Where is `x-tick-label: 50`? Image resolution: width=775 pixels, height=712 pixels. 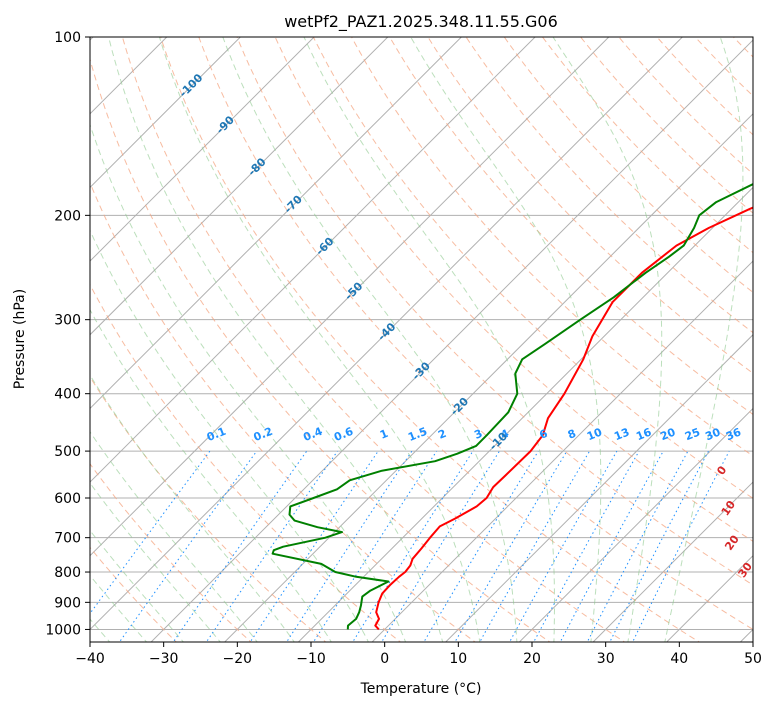
x-tick-label: 50 is located at coordinates (753, 659).